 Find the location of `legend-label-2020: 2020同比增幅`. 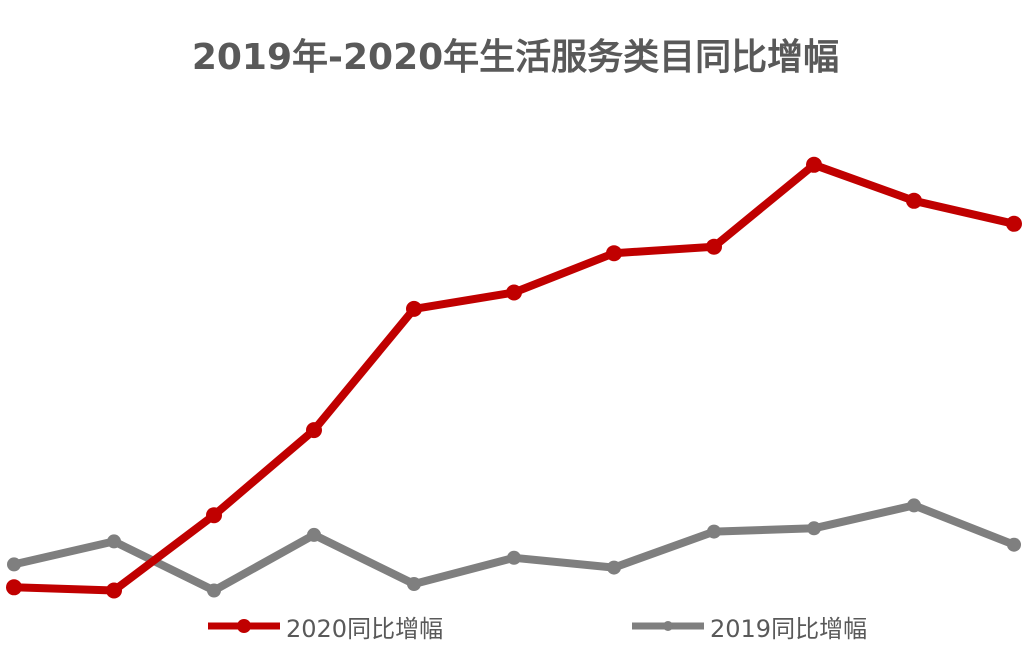

legend-label-2020: 2020同比增幅 is located at coordinates (365, 628).